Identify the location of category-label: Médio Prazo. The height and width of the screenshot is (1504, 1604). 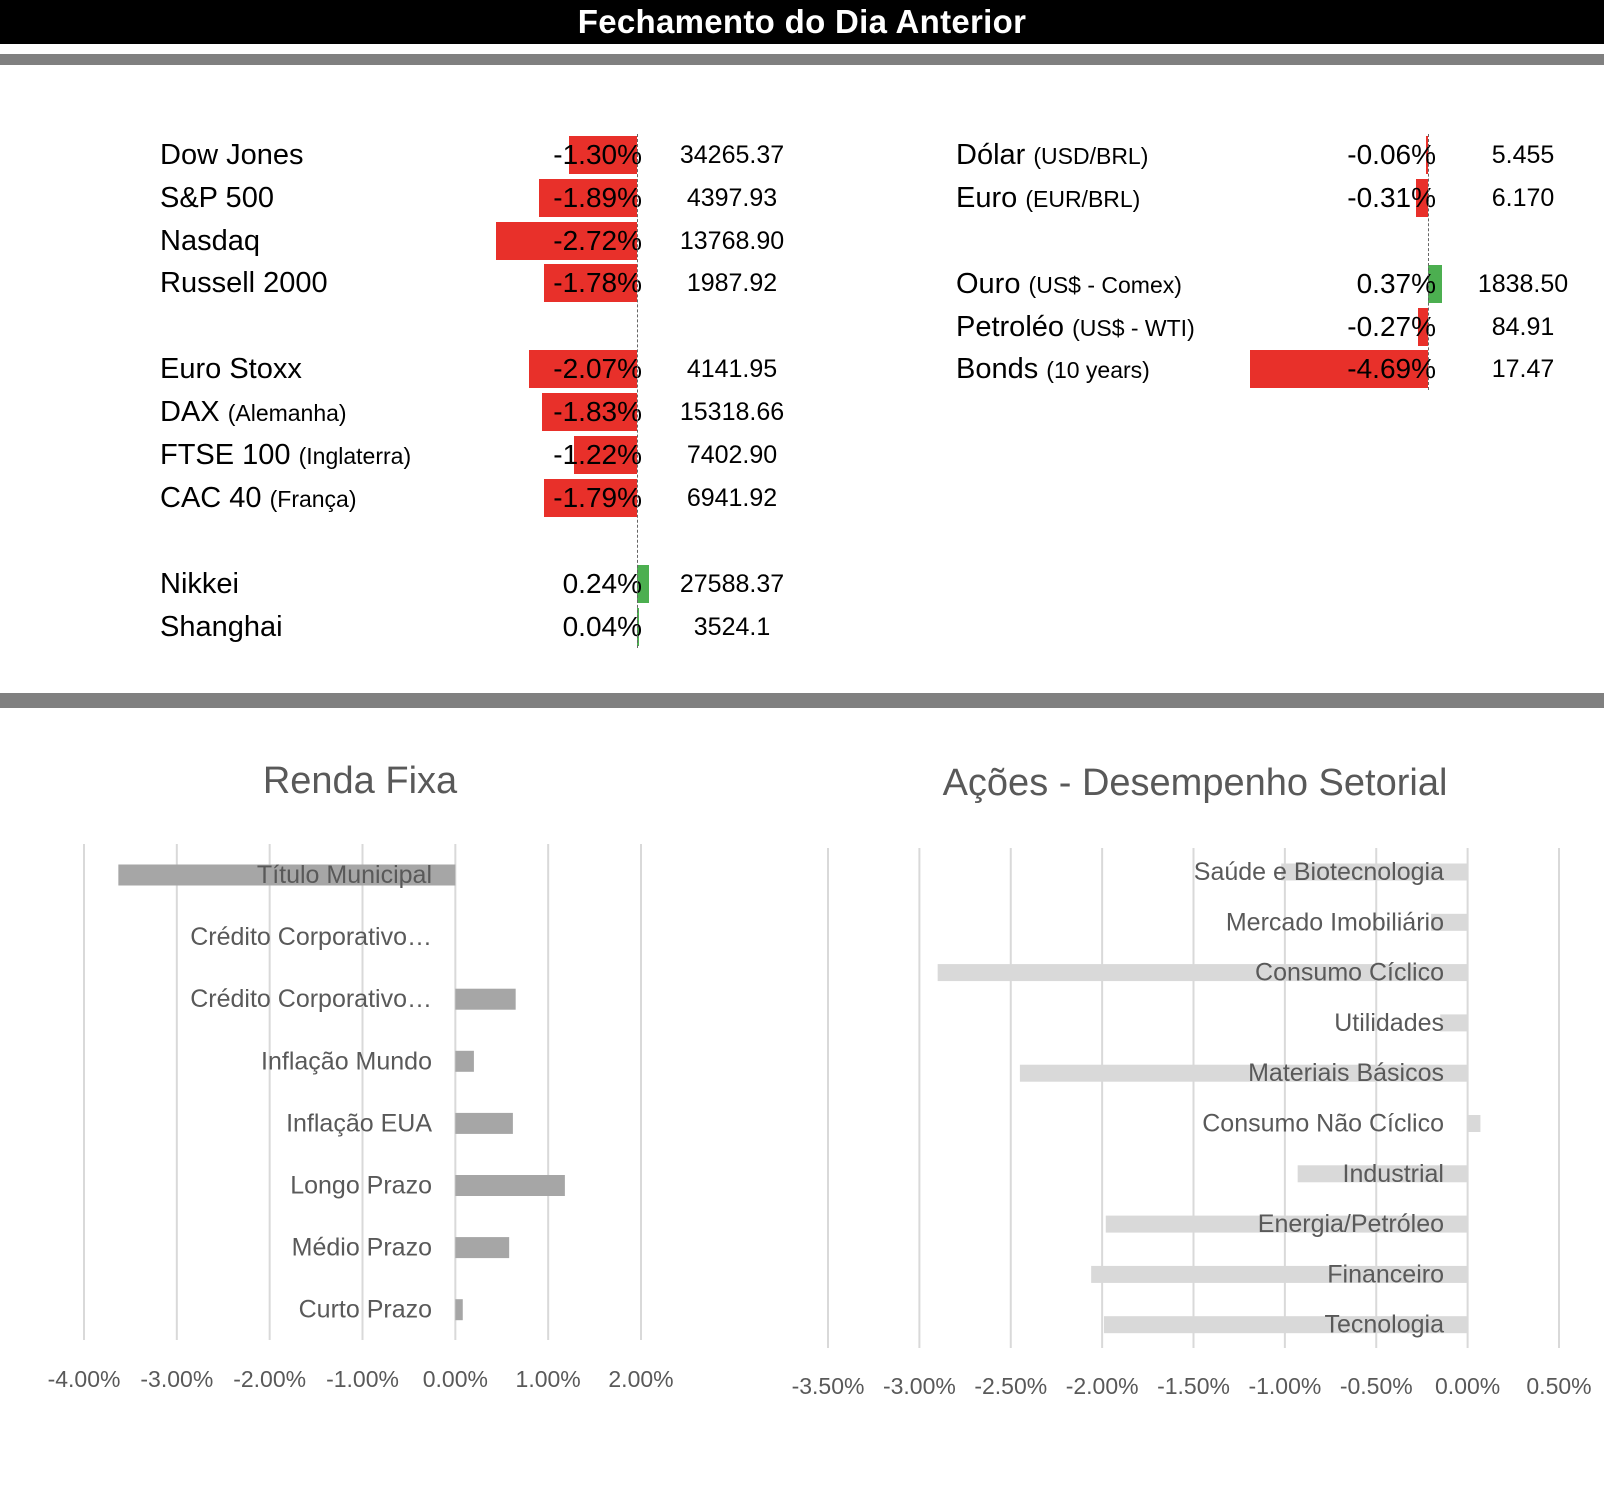
(362, 1248).